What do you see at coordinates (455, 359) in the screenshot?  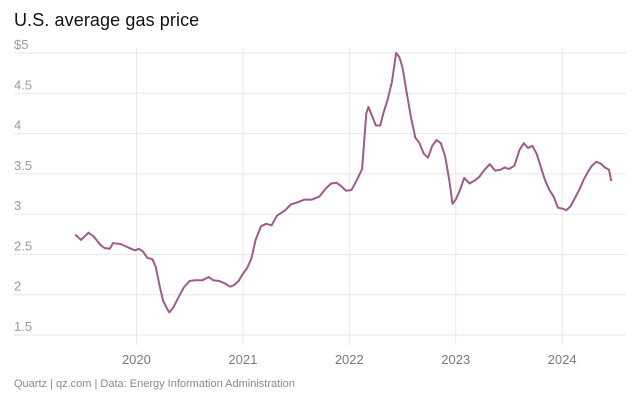 I see `x-tick-label: 2023` at bounding box center [455, 359].